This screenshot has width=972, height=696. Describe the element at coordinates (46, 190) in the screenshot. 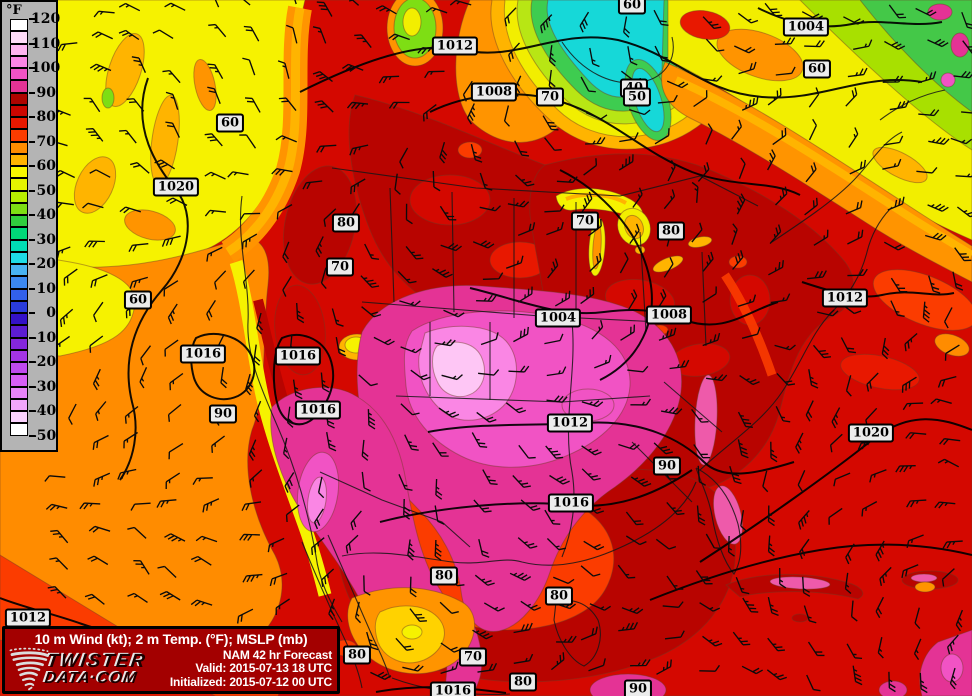

I see `colorbar-tick-label: 50` at that location.